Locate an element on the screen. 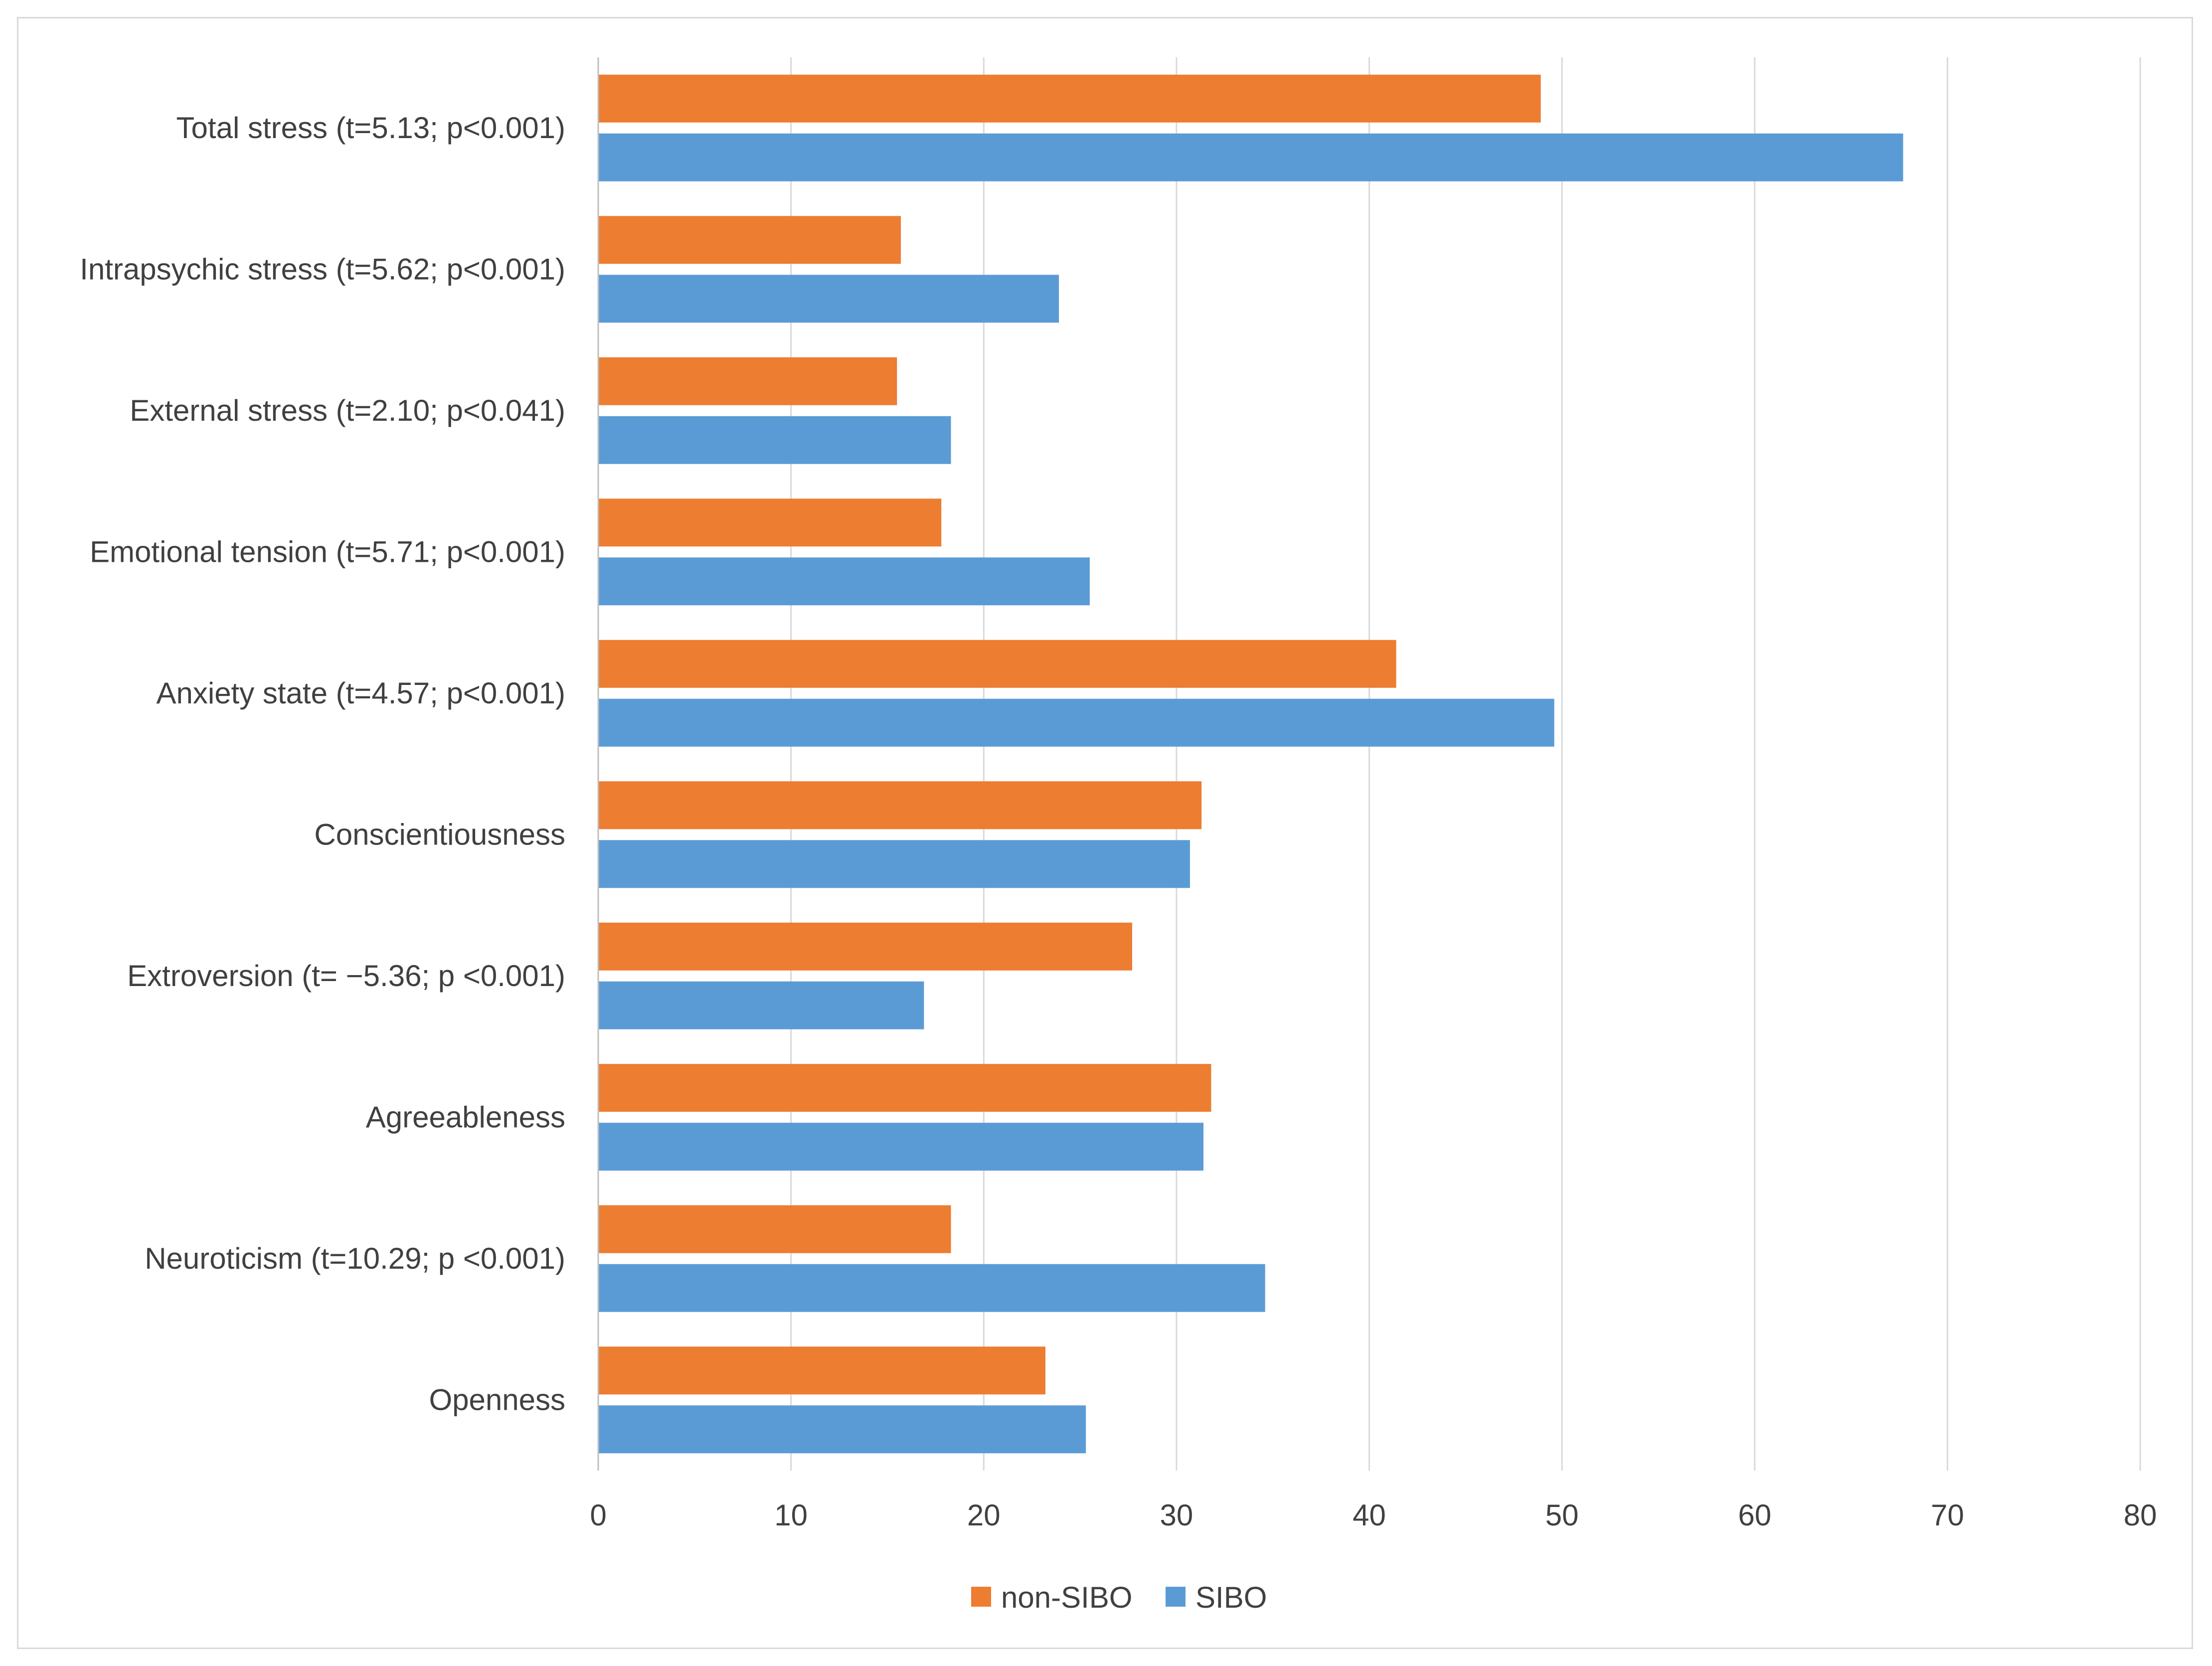 The height and width of the screenshot is (1666, 2212). bar-non-sibo-agreeableness is located at coordinates (904, 1088).